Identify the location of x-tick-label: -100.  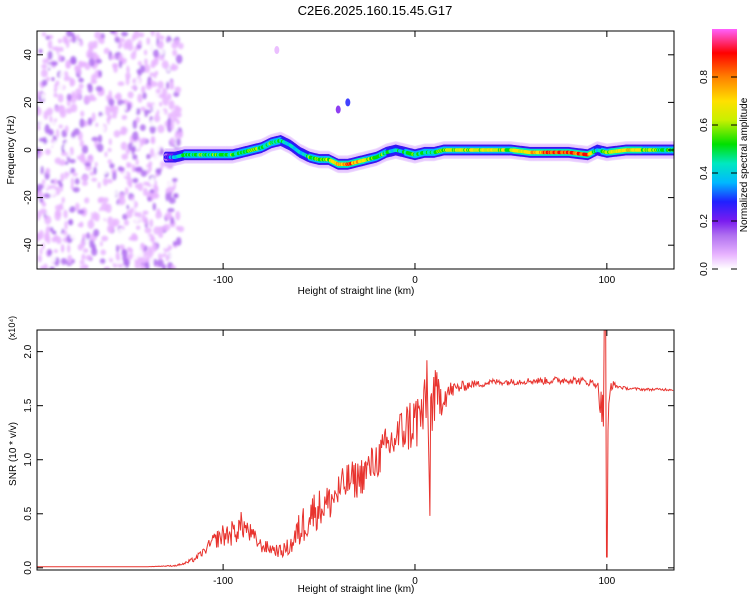
(223, 280).